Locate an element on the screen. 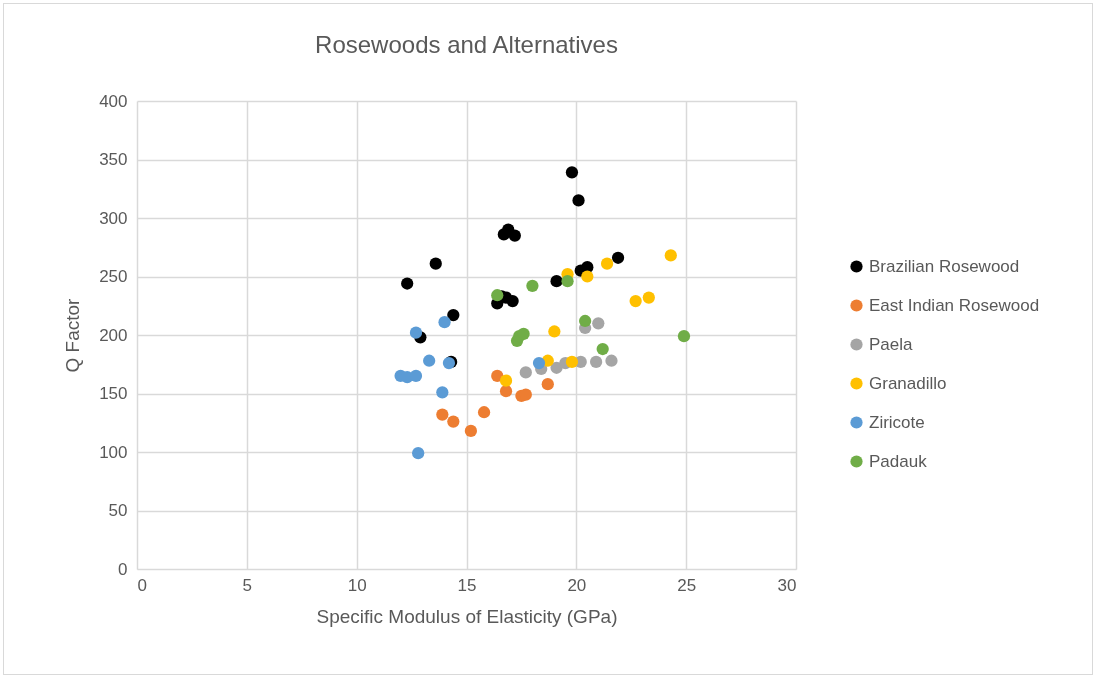 The image size is (1098, 681). y-tick-label: 300 is located at coordinates (113, 218).